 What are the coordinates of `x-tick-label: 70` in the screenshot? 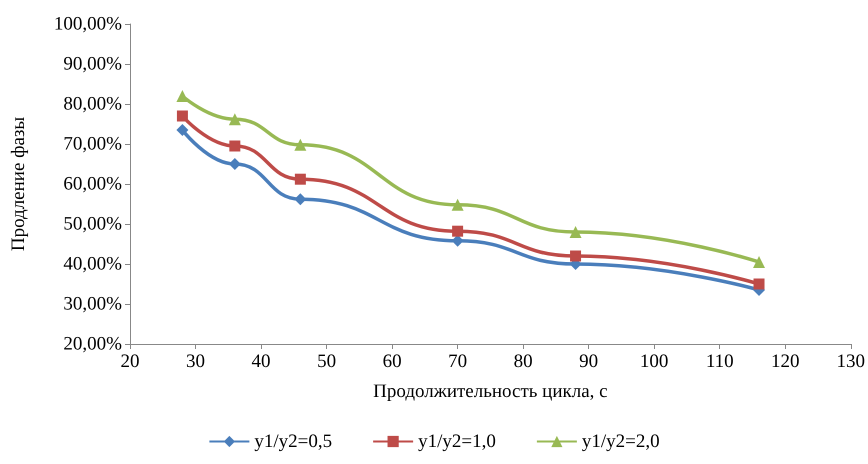 It's located at (458, 361).